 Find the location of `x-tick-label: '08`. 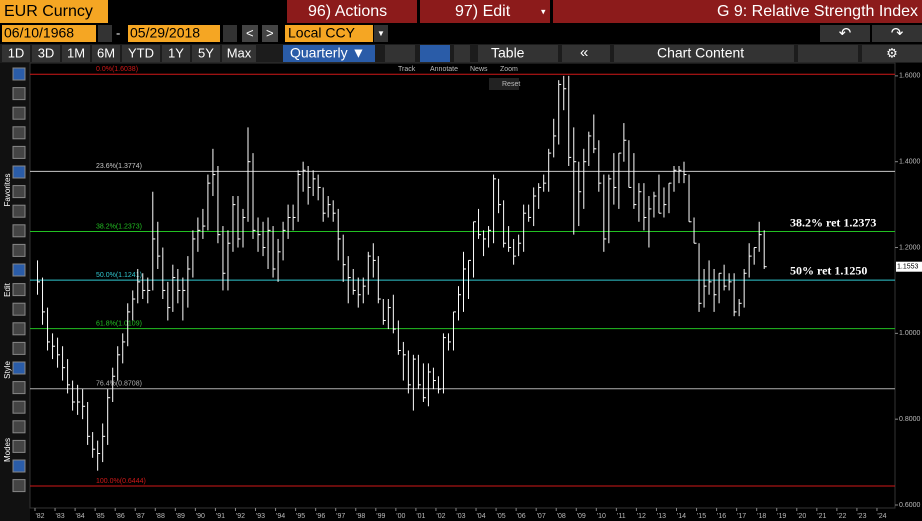

x-tick-label: '08 is located at coordinates (561, 516).